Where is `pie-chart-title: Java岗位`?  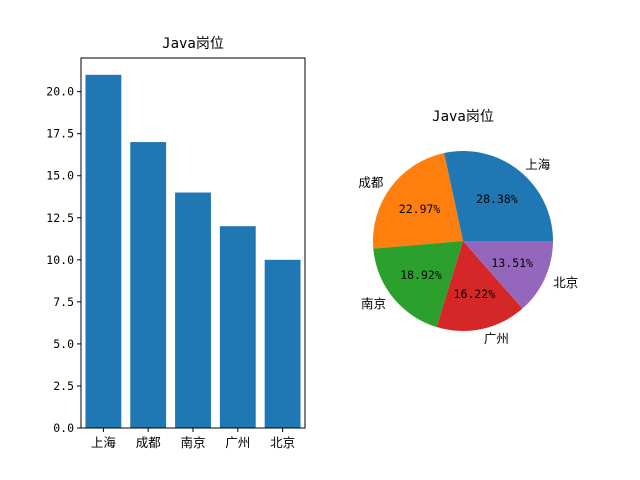
pie-chart-title: Java岗位 is located at coordinates (463, 117).